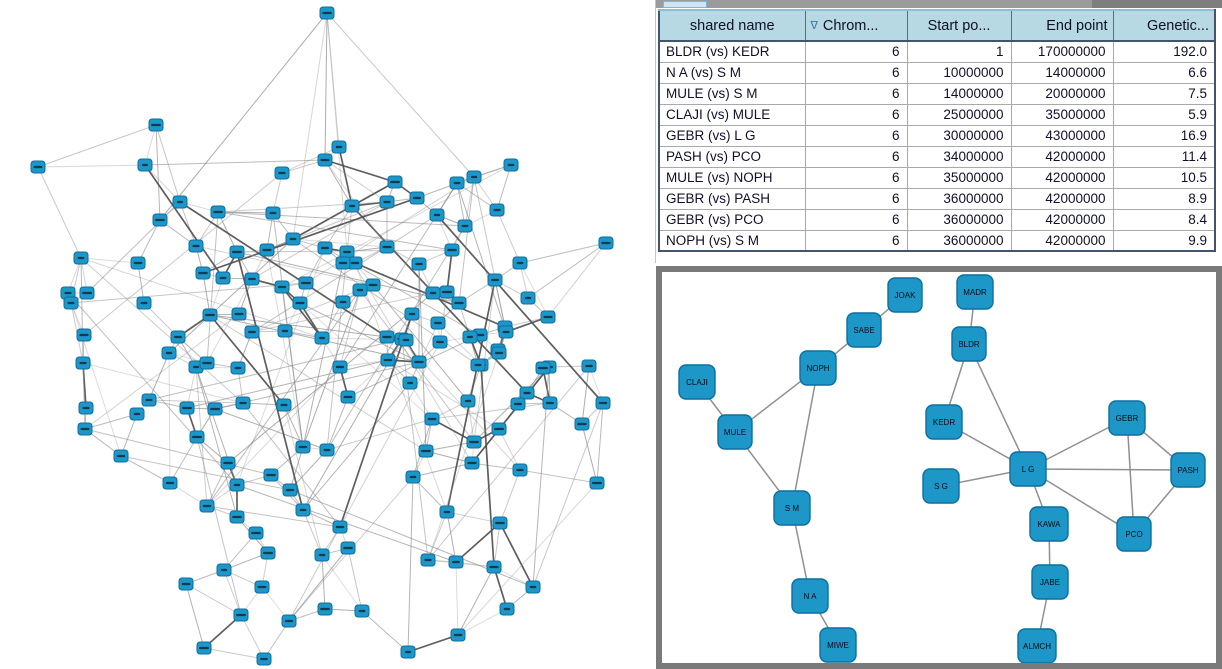  I want to click on table-row: GEBR (vs) PCO 6 36000000 42000000 8.4, so click(937, 219).